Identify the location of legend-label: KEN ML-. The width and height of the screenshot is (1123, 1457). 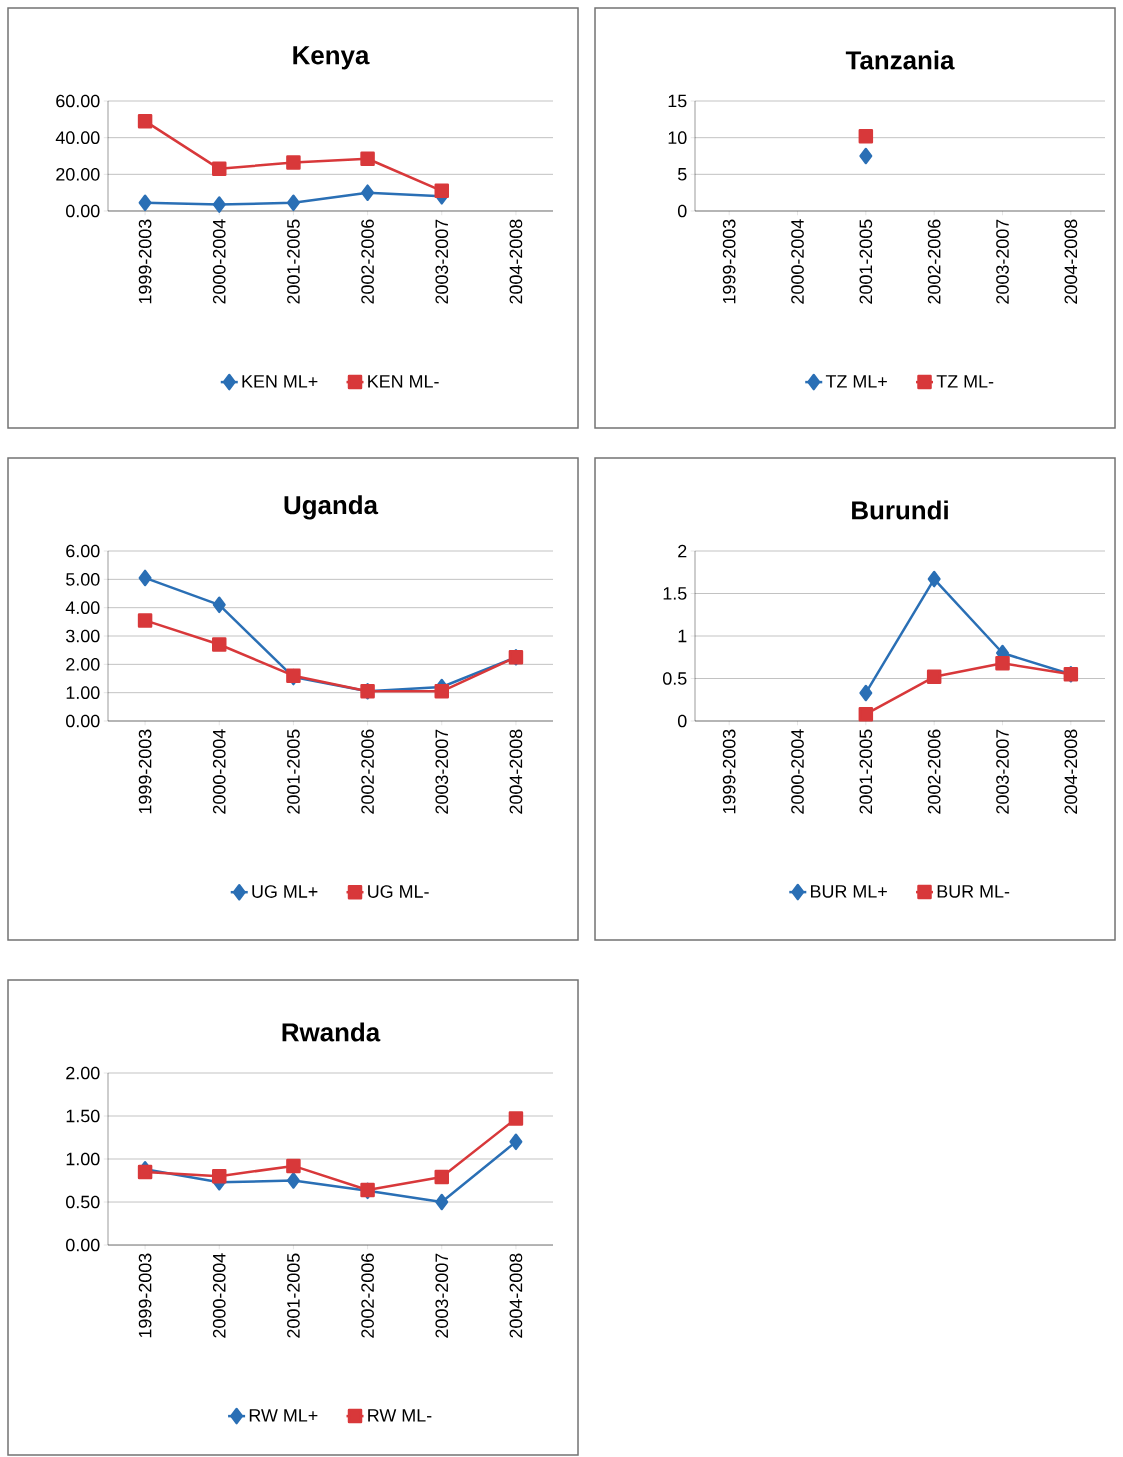
(403, 381).